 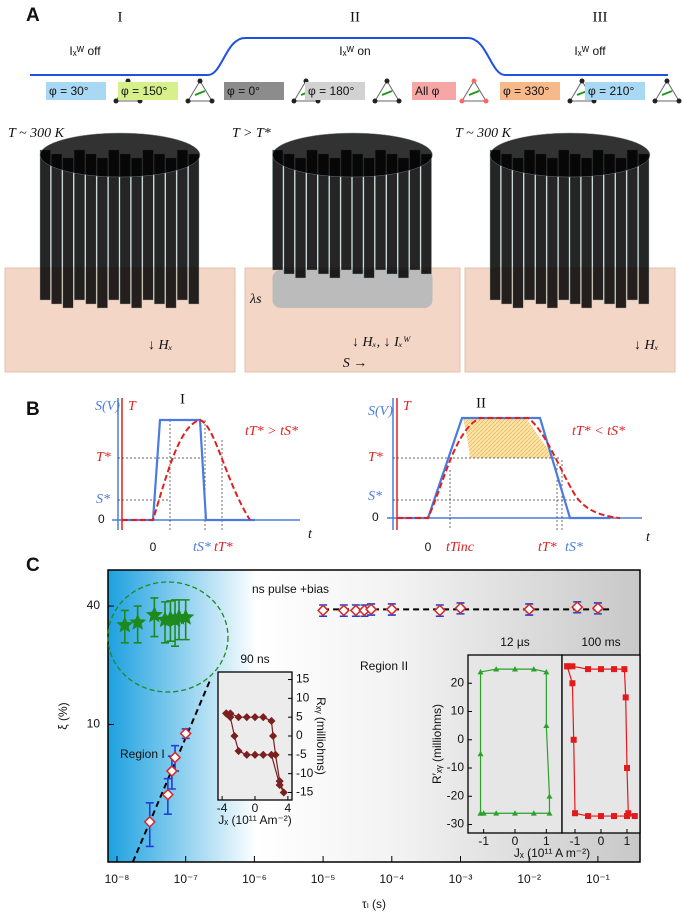 I want to click on annotation: Region II, so click(x=384, y=666).